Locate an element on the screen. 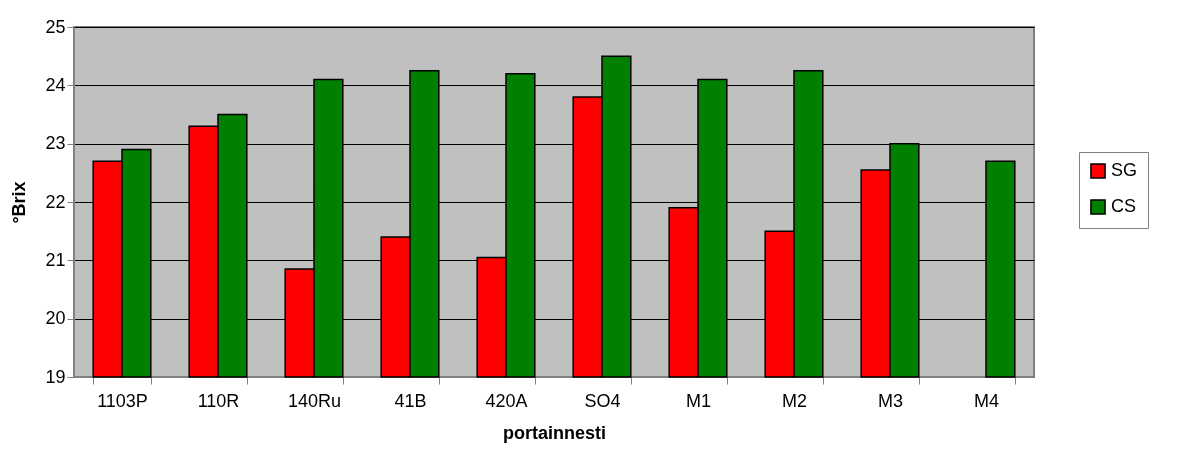 Image resolution: width=1190 pixels, height=476 pixels. x-tick-label: 1103P is located at coordinates (122, 400).